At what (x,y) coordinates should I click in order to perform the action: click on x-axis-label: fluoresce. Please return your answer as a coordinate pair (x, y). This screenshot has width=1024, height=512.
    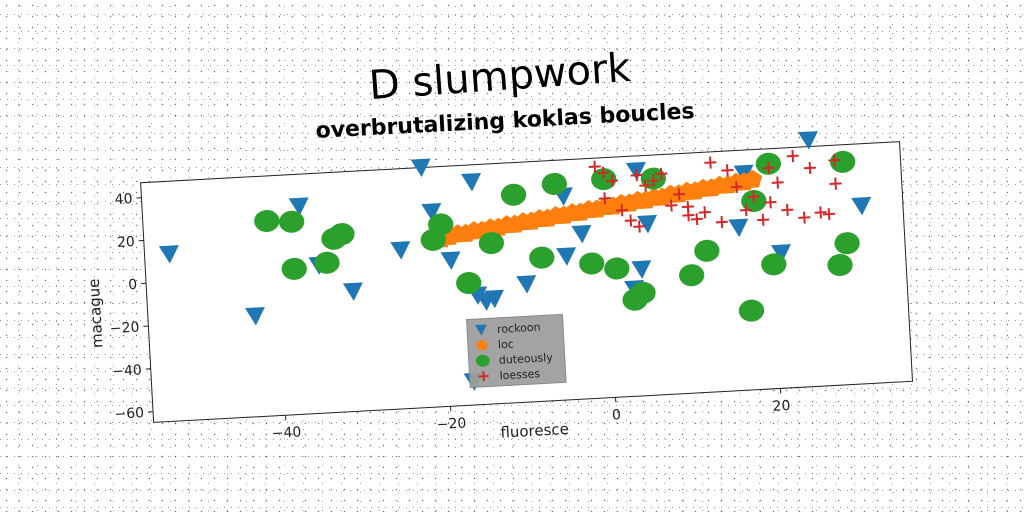
    Looking at the image, I should click on (534, 431).